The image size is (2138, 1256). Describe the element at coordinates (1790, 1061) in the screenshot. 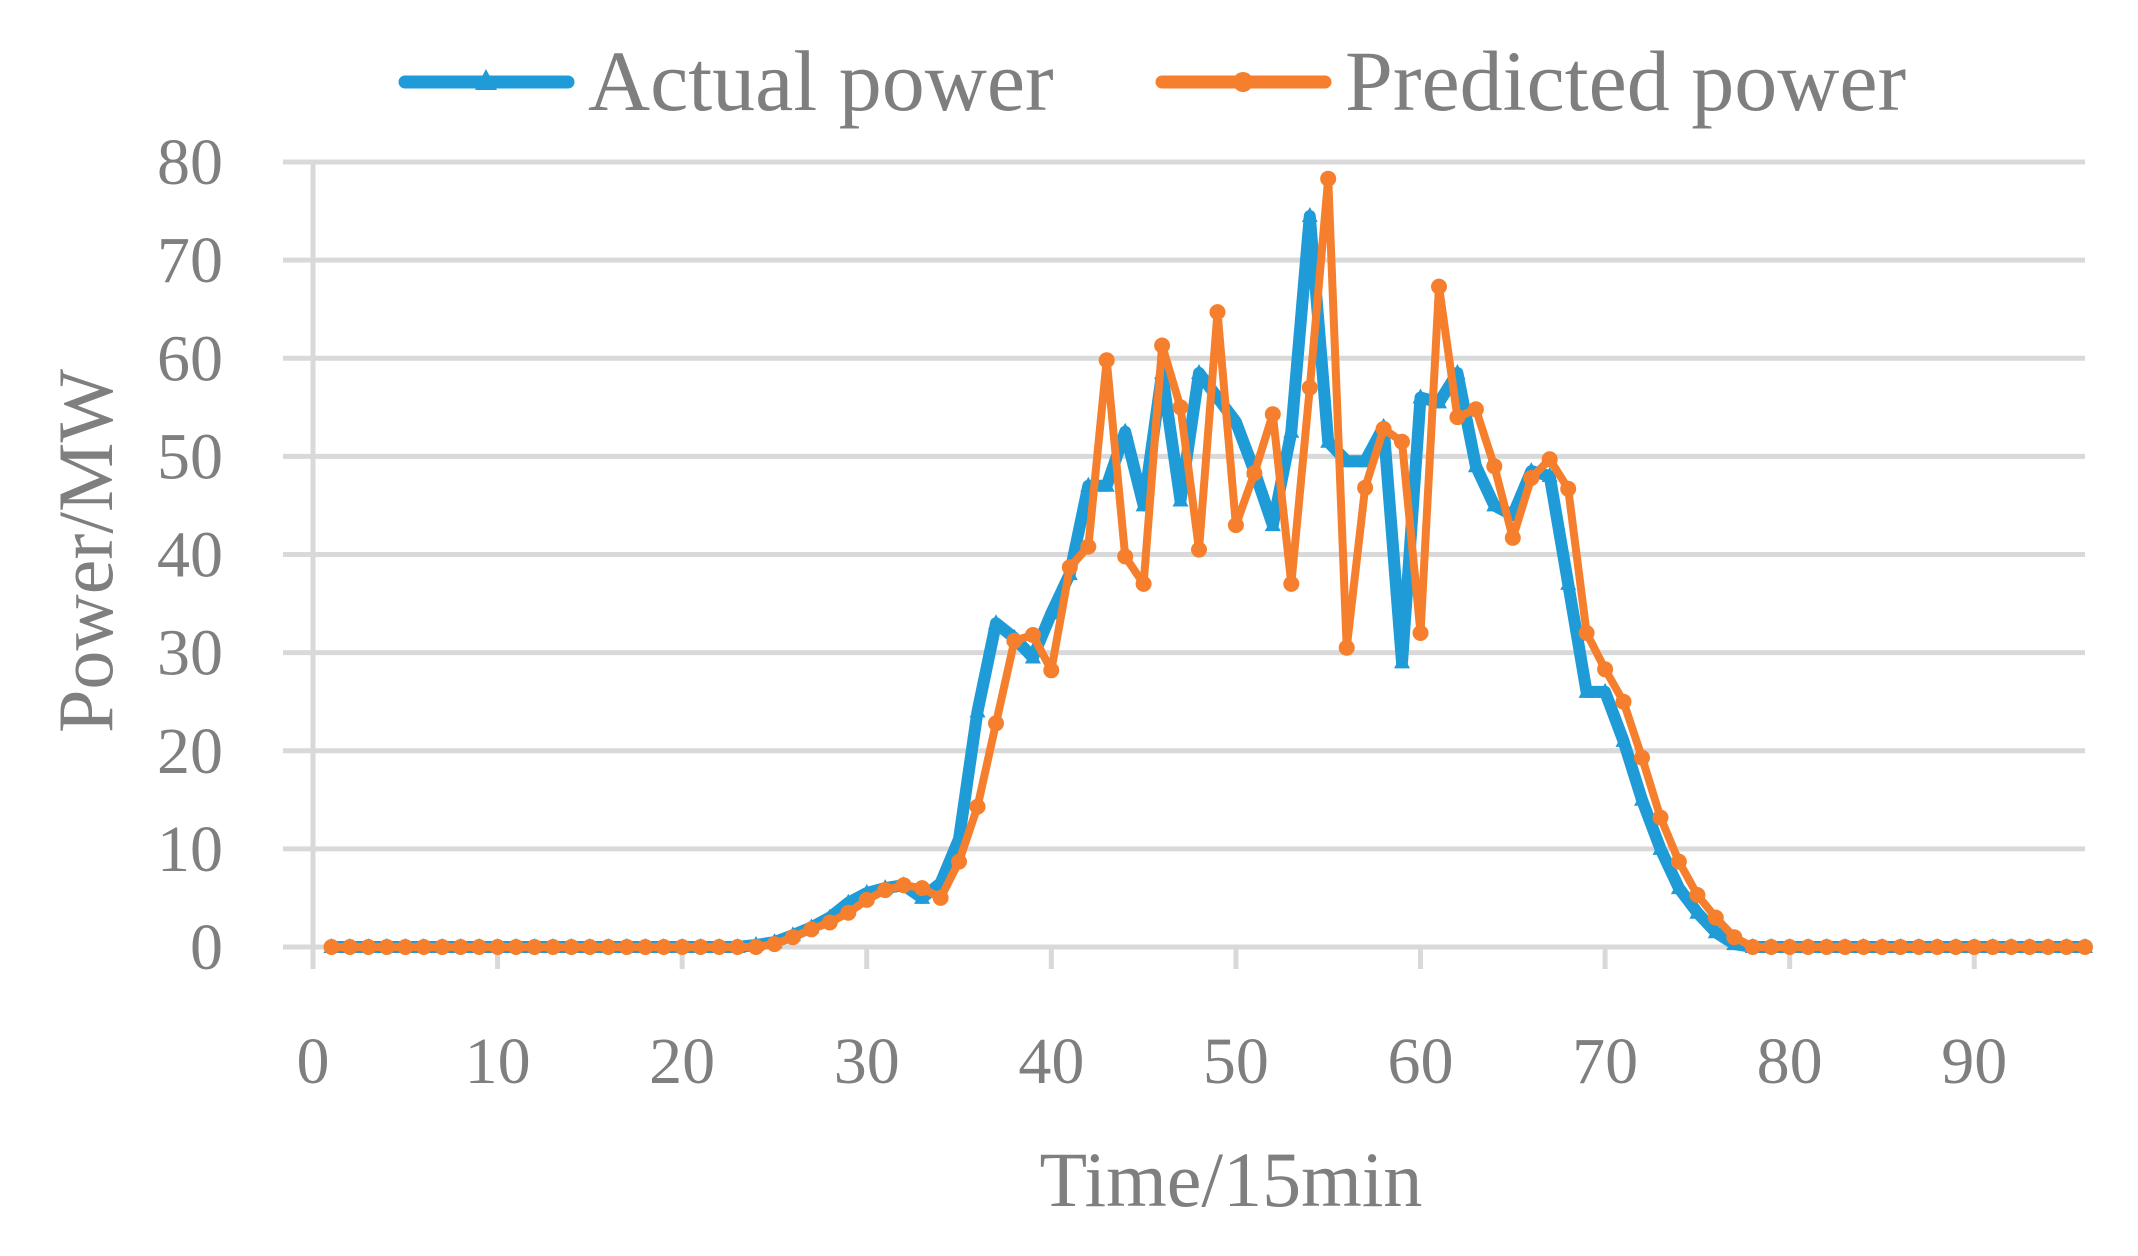

I see `x-tick-label: 80` at that location.